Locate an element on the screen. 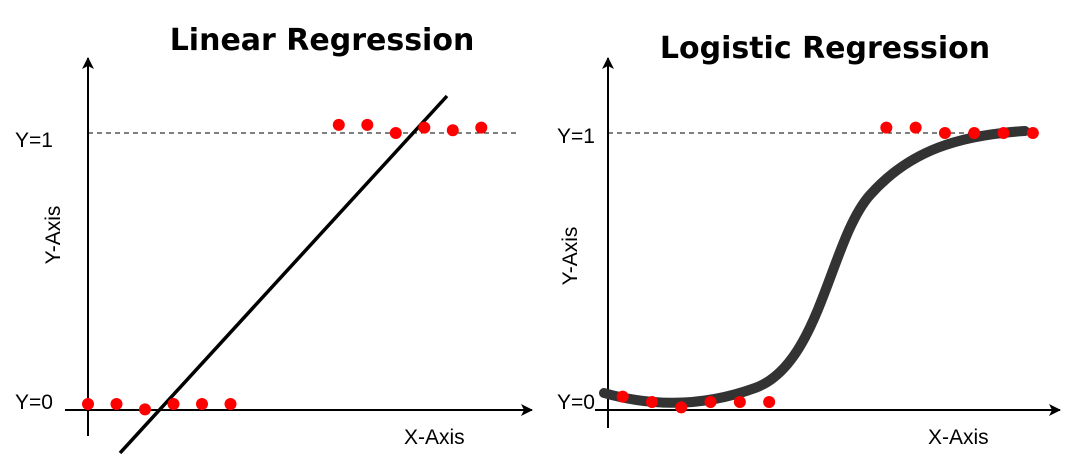 This screenshot has width=1075, height=475. logistic-y1-label: Y=1 is located at coordinates (576, 136).